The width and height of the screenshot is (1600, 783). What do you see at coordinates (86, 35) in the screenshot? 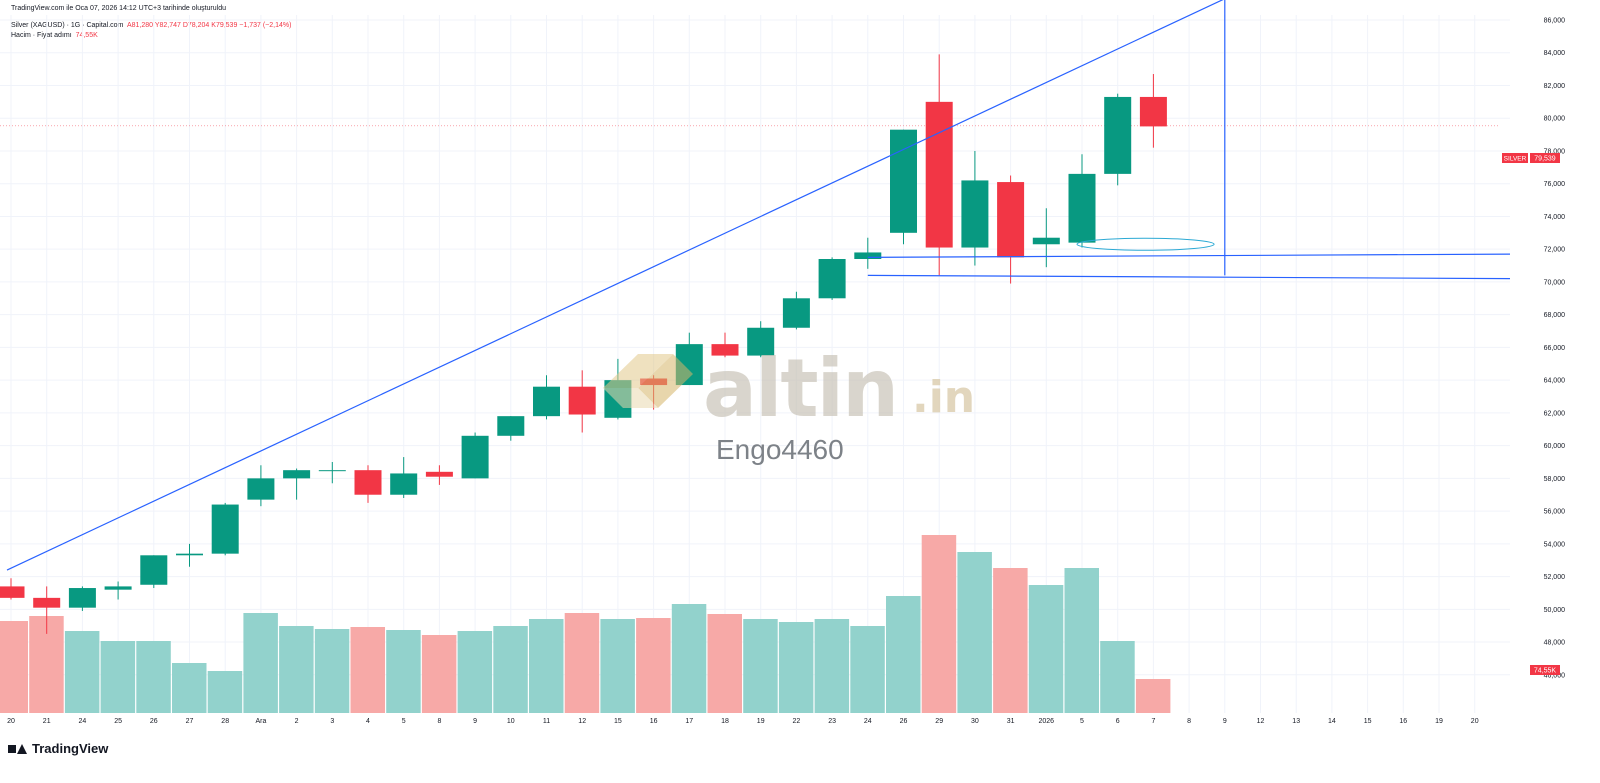
I see `volume-legend-value: 74,55K` at bounding box center [86, 35].